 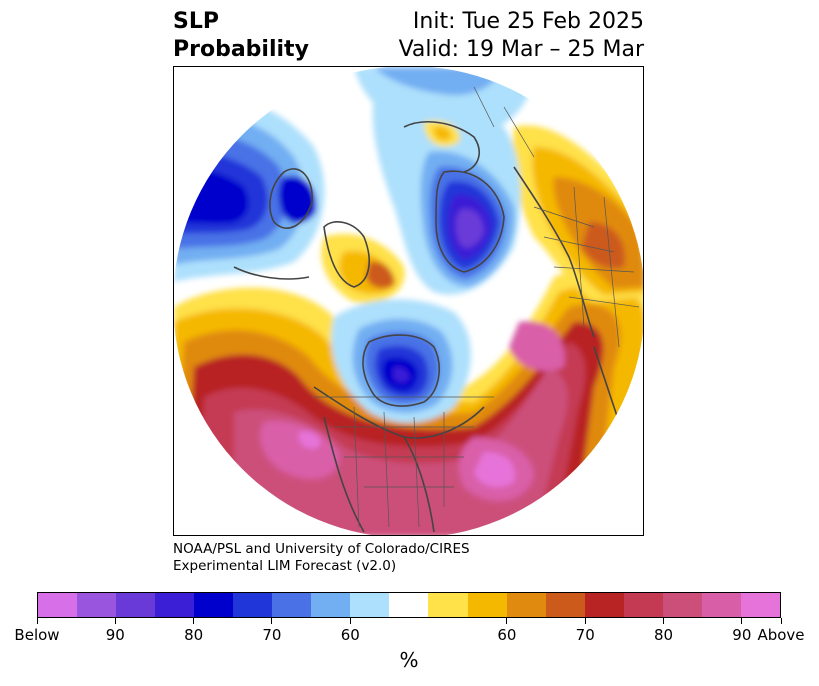 I want to click on colorbar, so click(x=409, y=605).